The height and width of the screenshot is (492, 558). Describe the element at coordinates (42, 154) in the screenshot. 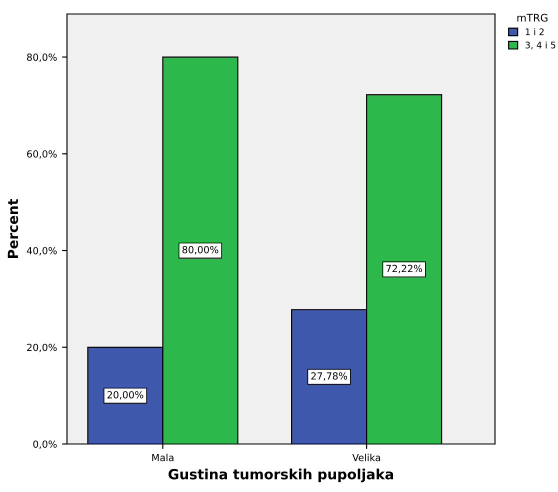

I see `y-tick-label: 60,0%` at that location.